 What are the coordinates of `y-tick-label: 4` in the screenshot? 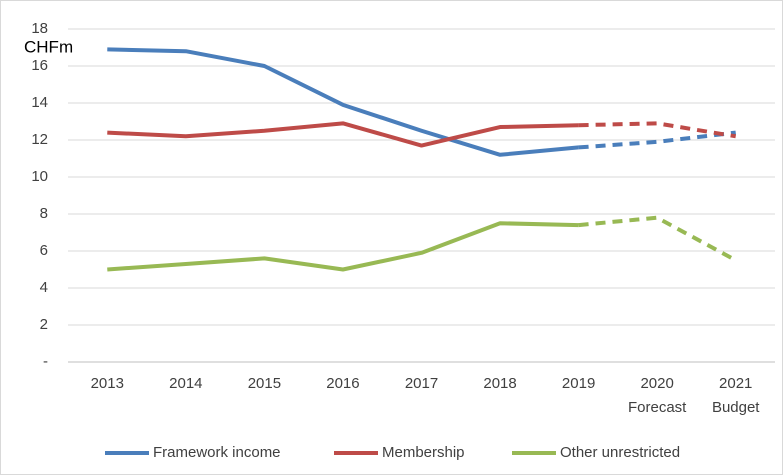 It's located at (44, 287).